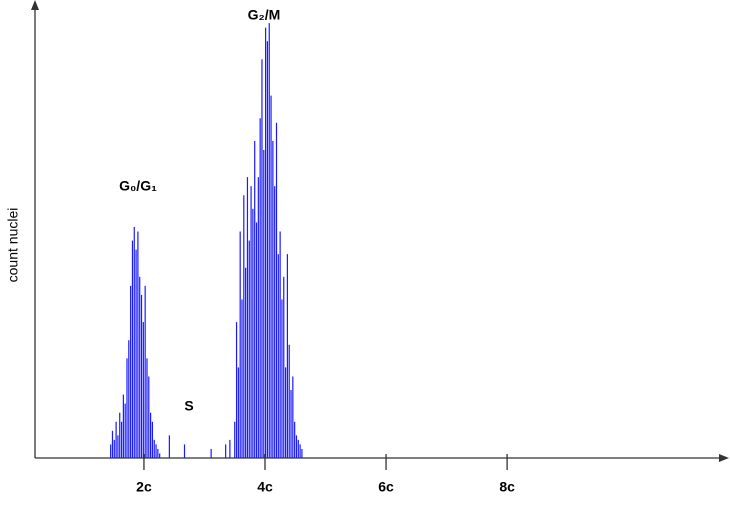  Describe the element at coordinates (35, 5) in the screenshot. I see `y-axis-arrow` at that location.